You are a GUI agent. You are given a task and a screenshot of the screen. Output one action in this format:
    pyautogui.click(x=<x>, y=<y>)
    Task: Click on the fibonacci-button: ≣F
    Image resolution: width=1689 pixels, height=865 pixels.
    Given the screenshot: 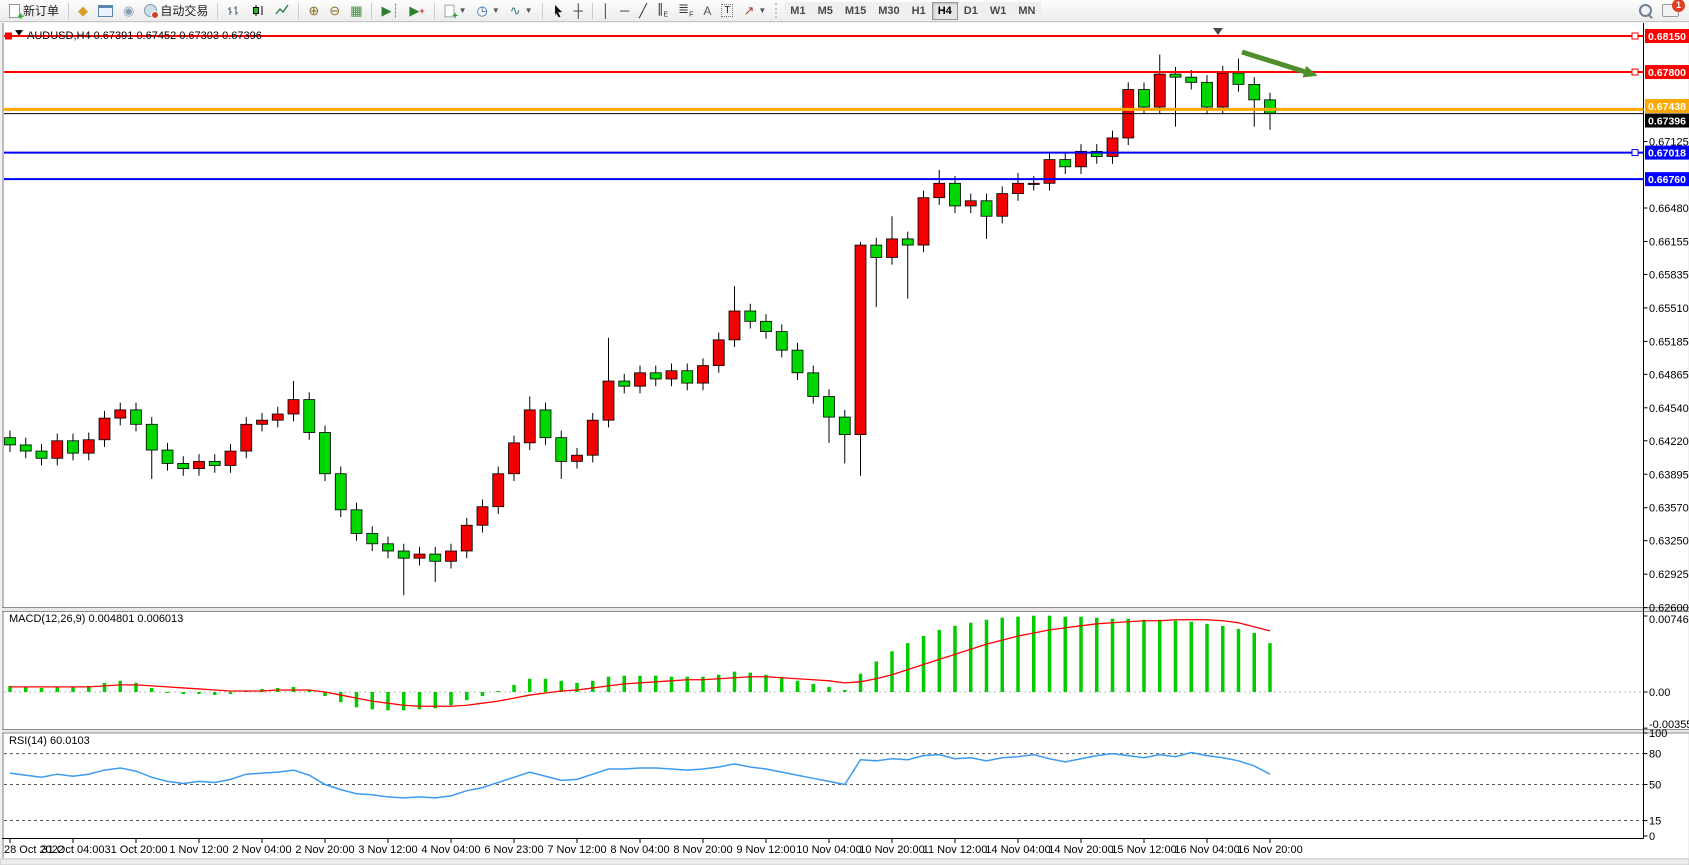 What is the action you would take?
    pyautogui.click(x=685, y=11)
    